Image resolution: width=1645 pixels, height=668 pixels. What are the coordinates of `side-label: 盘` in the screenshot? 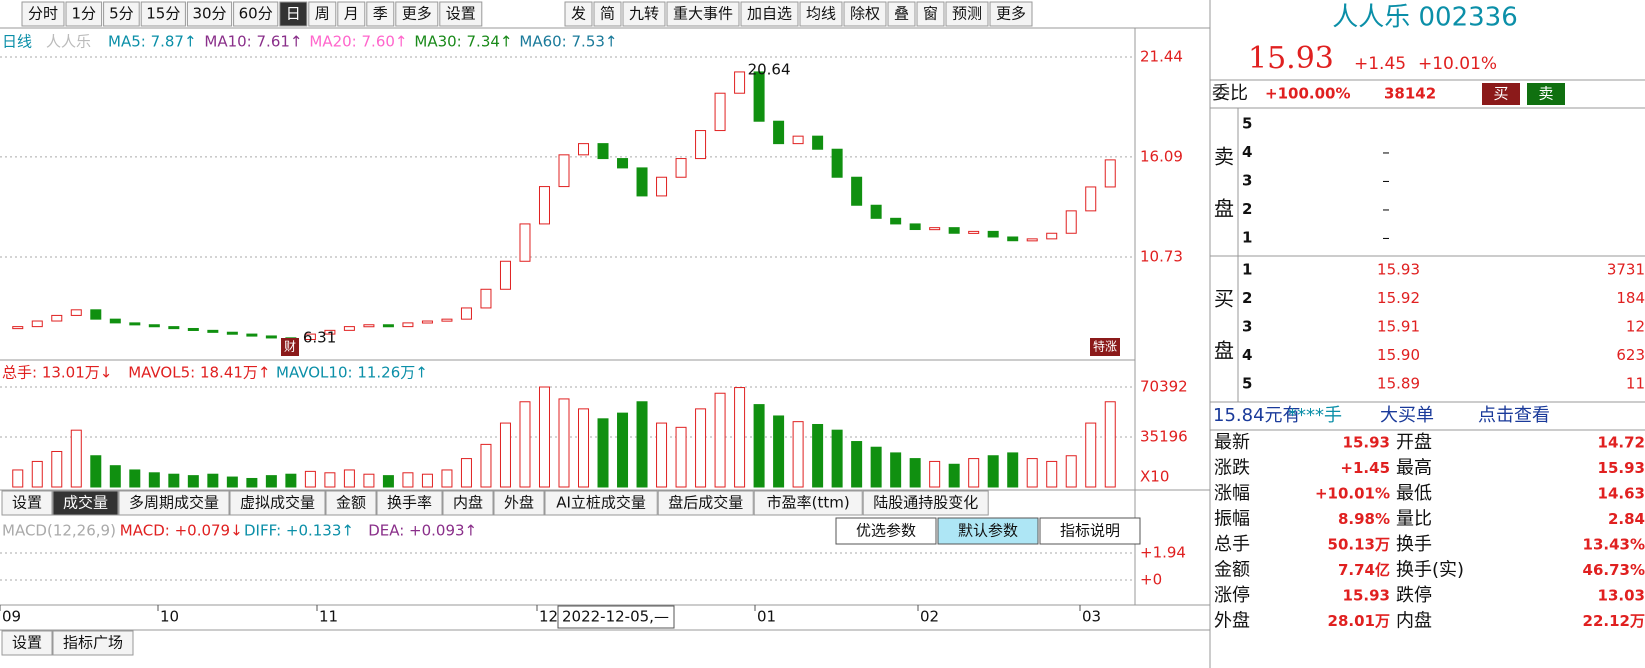 It's located at (1224, 209).